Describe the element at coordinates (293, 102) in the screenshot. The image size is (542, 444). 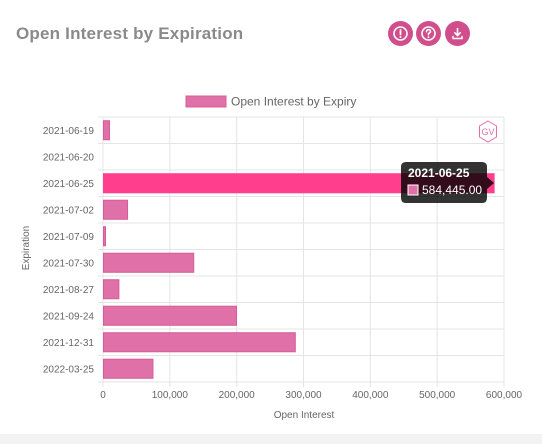
I see `legend-label: Open Interest by Expiry` at that location.